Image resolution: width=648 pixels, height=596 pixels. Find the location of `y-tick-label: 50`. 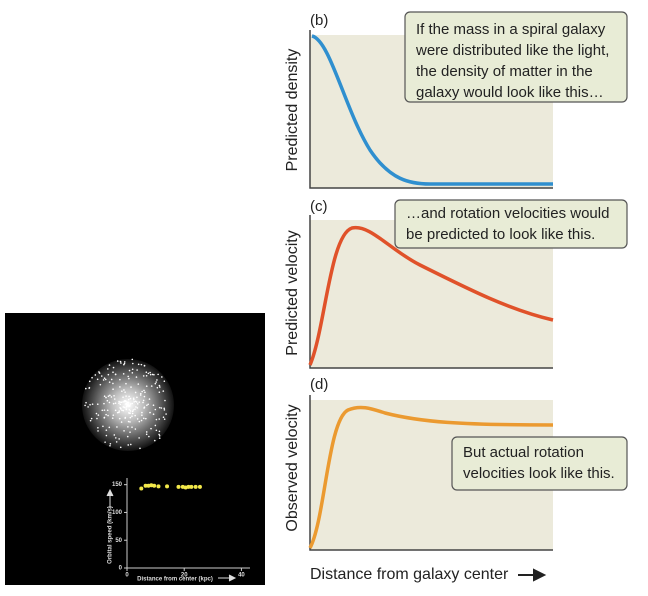

y-tick-label: 50 is located at coordinates (118, 541).